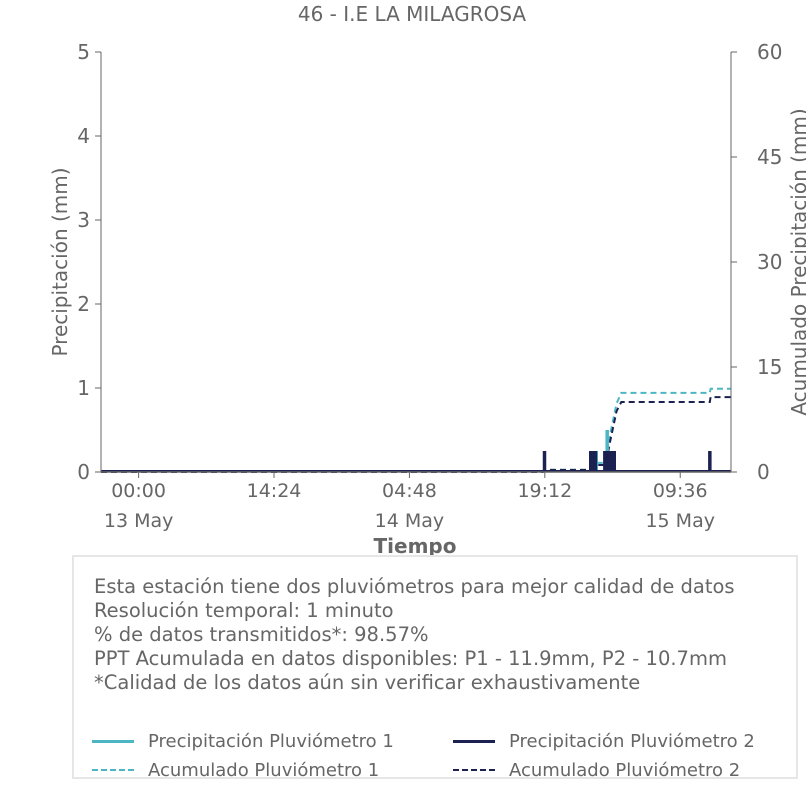 This screenshot has height=806, width=806. What do you see at coordinates (769, 262) in the screenshot?
I see `y2-tick-label: 30` at bounding box center [769, 262].